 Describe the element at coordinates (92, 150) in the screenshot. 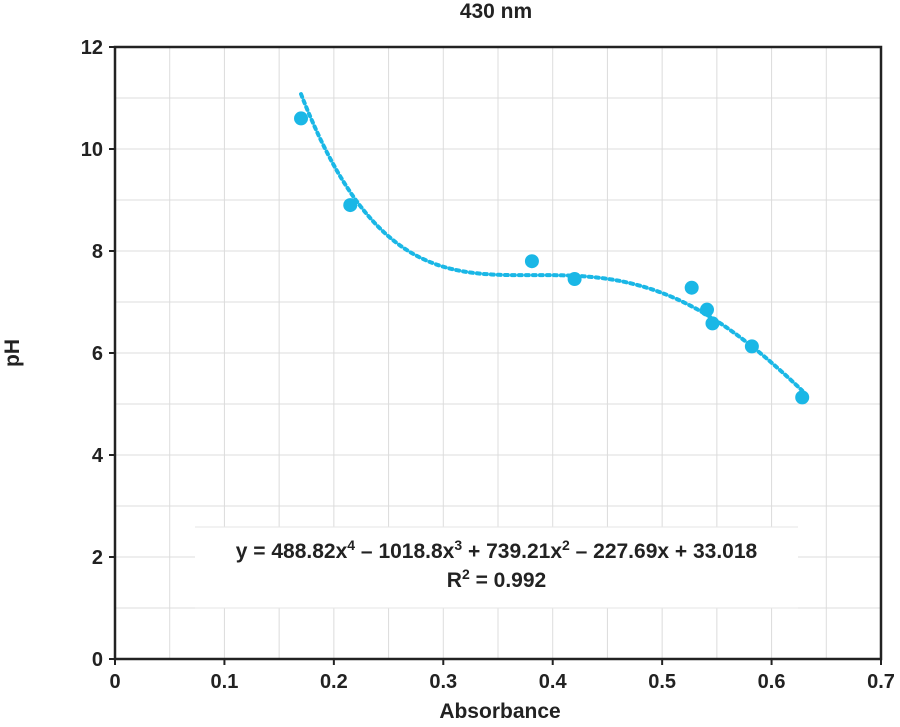

I see `y-tick-label: 10` at that location.